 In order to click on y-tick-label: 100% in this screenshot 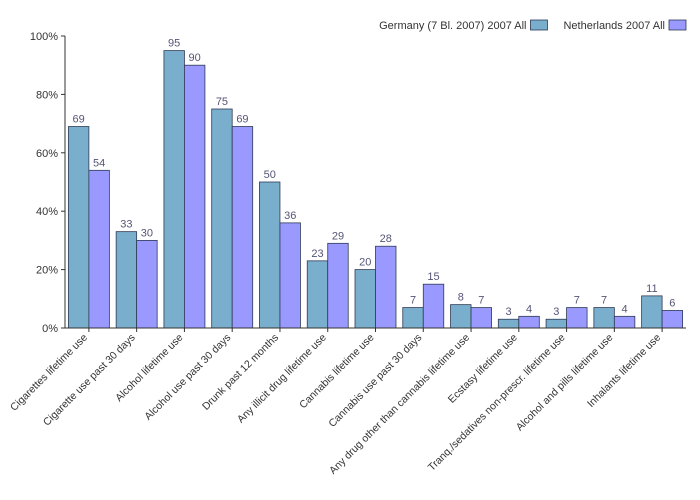, I will do `click(44, 37)`.